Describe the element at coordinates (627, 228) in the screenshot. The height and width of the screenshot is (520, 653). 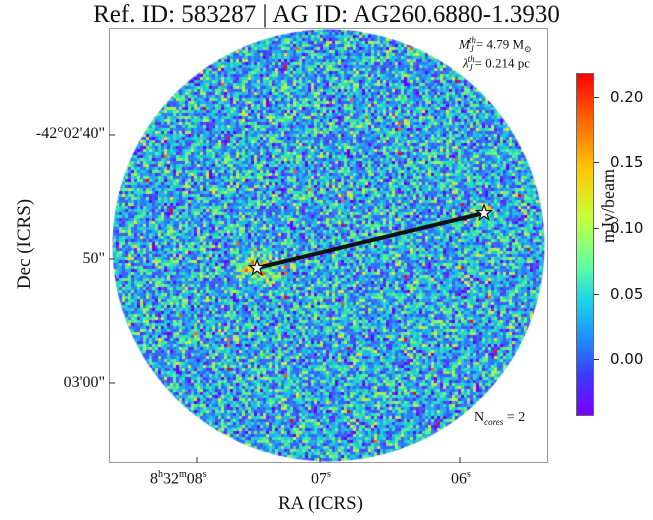
I see `cbar-tick-label-3: 0.10` at that location.